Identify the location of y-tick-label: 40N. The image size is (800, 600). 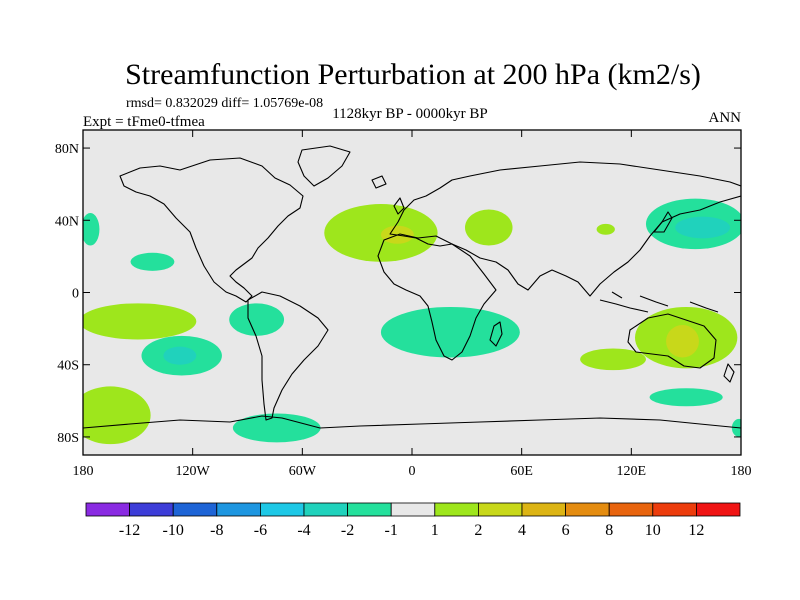
(67, 221).